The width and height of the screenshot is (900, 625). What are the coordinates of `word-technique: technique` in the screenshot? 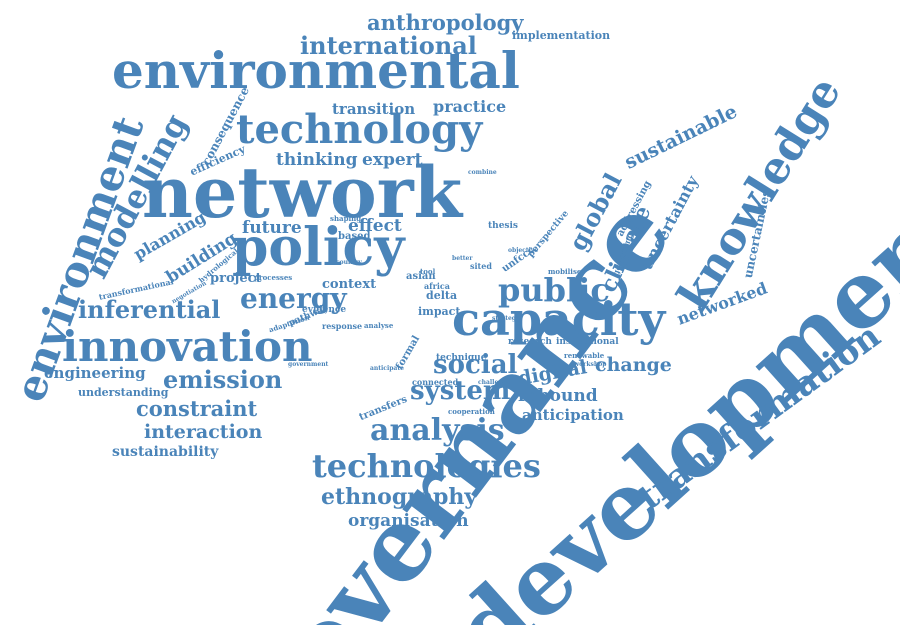 It's located at (461, 358).